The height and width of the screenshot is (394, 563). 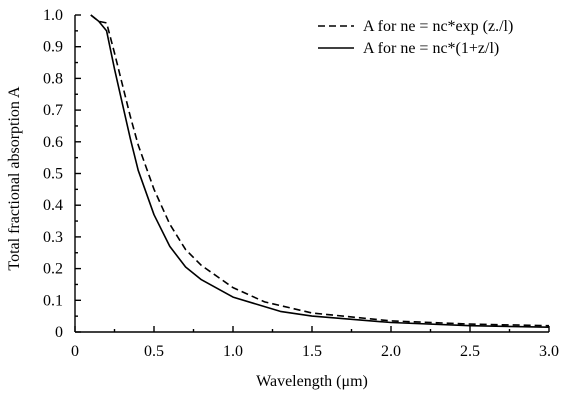 I want to click on x-axis-title: Wavelength (μm), so click(x=312, y=381).